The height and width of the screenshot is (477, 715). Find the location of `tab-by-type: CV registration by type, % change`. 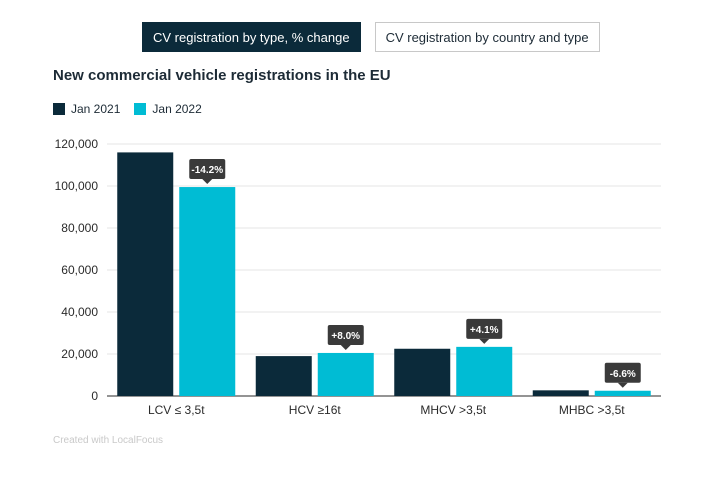

tab-by-type: CV registration by type, % change is located at coordinates (251, 37).